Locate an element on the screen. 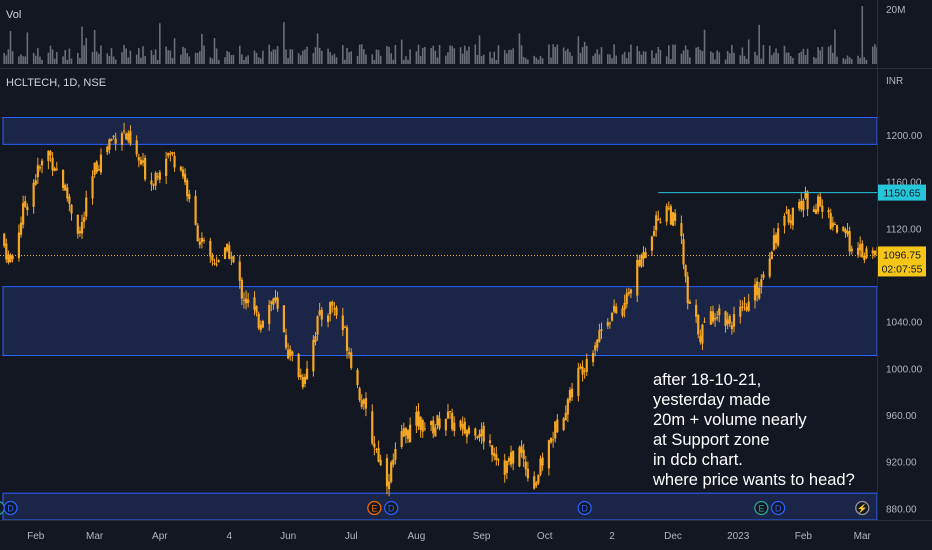  symbol-label: HCLTECH, 1D, NSE is located at coordinates (56, 83).